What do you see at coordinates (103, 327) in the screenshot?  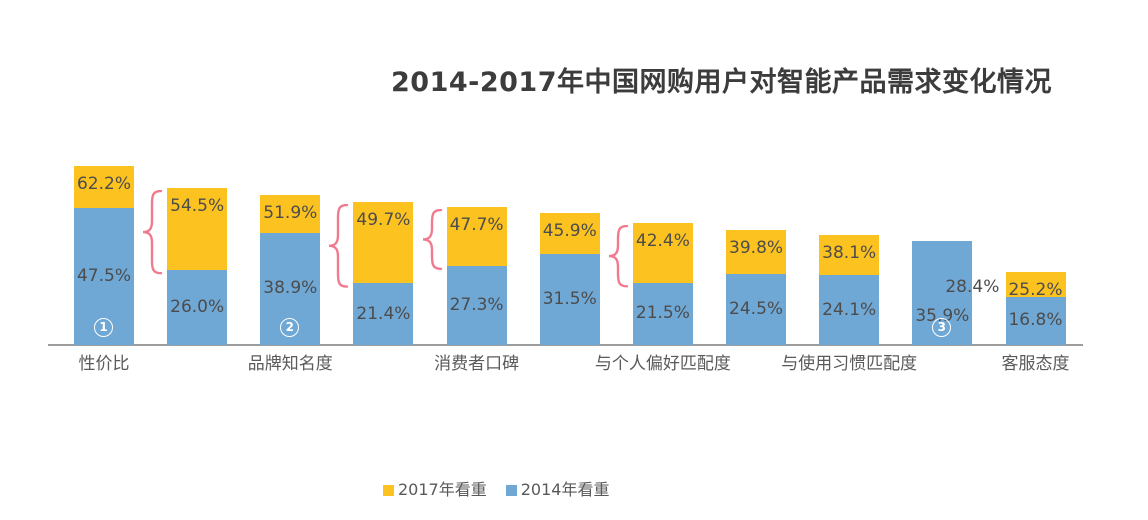 I see `circled-number-marker: 1` at bounding box center [103, 327].